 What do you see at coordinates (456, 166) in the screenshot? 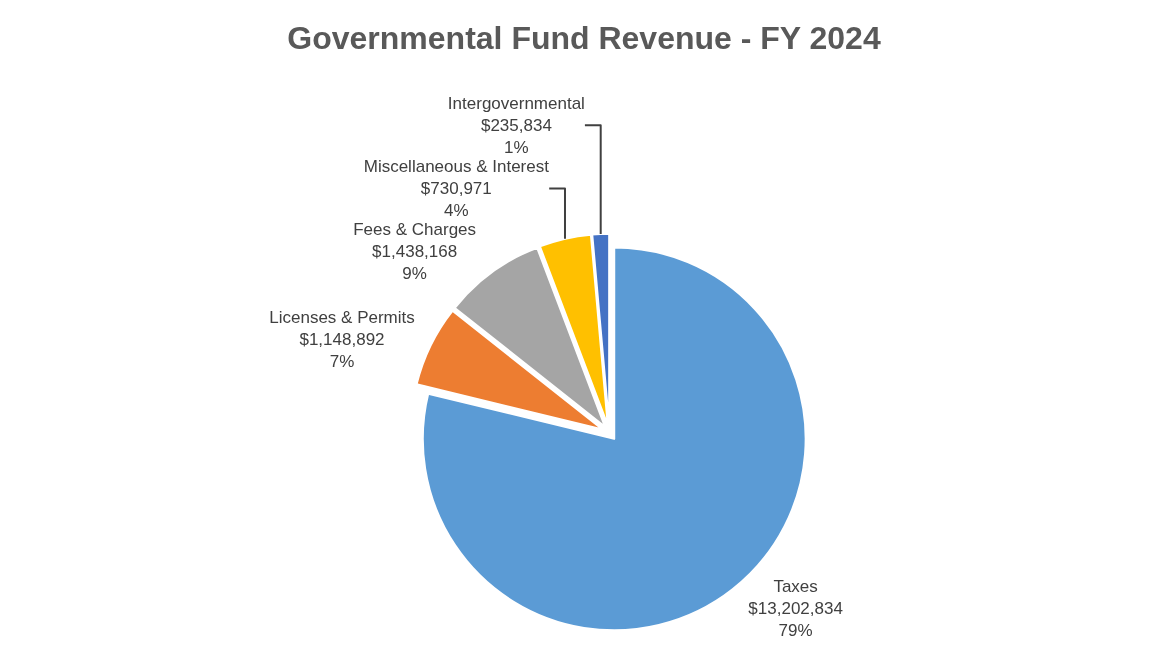
I see `slice-label: Miscellaneous & Interest` at bounding box center [456, 166].